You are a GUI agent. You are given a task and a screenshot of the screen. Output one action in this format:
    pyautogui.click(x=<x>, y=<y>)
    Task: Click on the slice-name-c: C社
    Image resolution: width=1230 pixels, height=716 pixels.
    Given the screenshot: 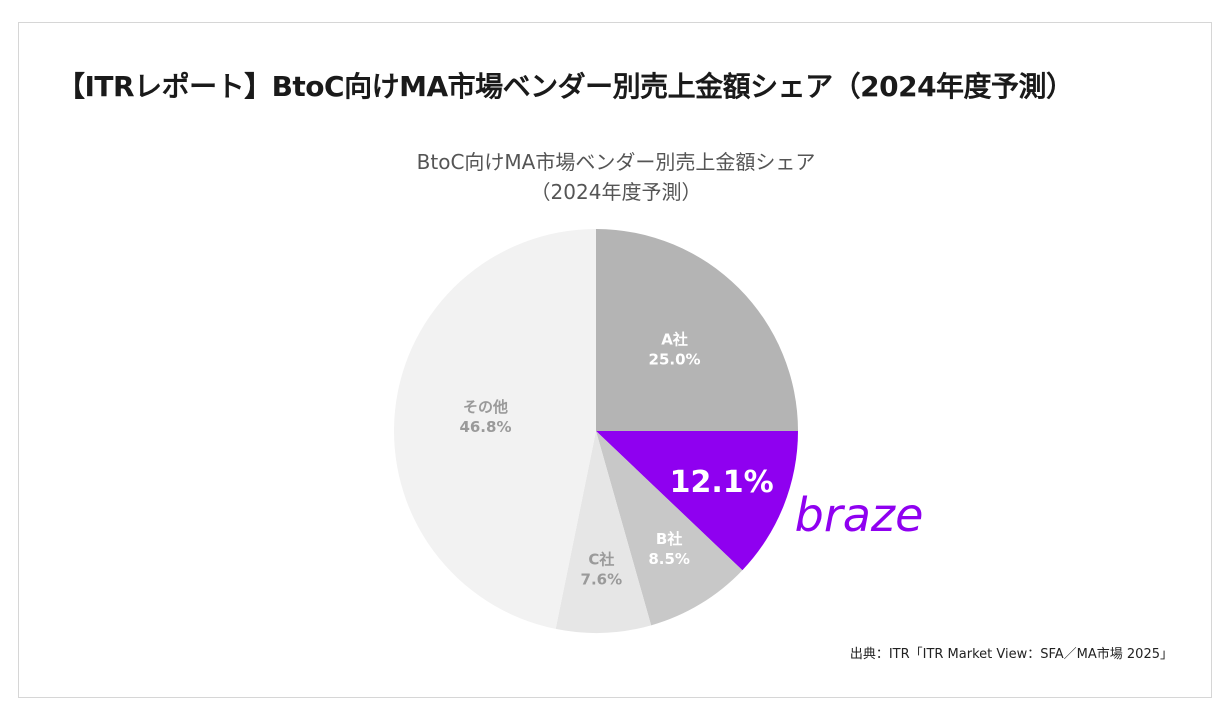 What is the action you would take?
    pyautogui.click(x=601, y=559)
    